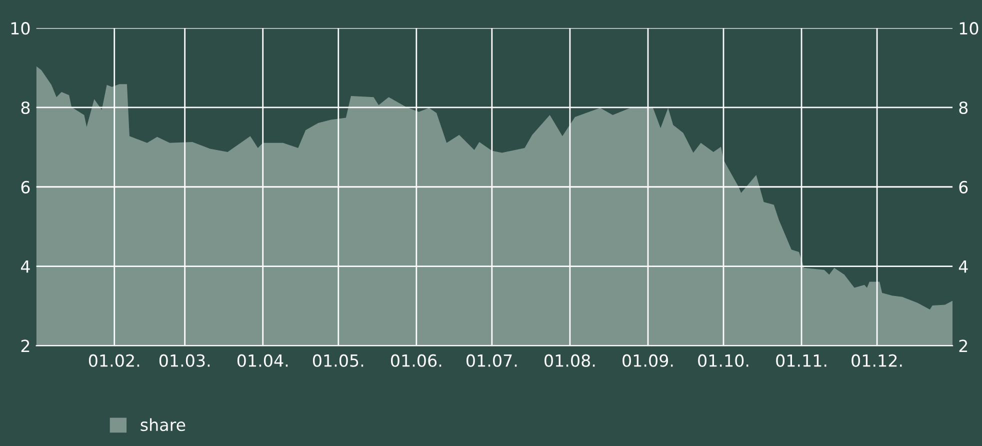 The width and height of the screenshot is (982, 446). Describe the element at coordinates (25, 187) in the screenshot. I see `y-tick-label: 6` at that location.